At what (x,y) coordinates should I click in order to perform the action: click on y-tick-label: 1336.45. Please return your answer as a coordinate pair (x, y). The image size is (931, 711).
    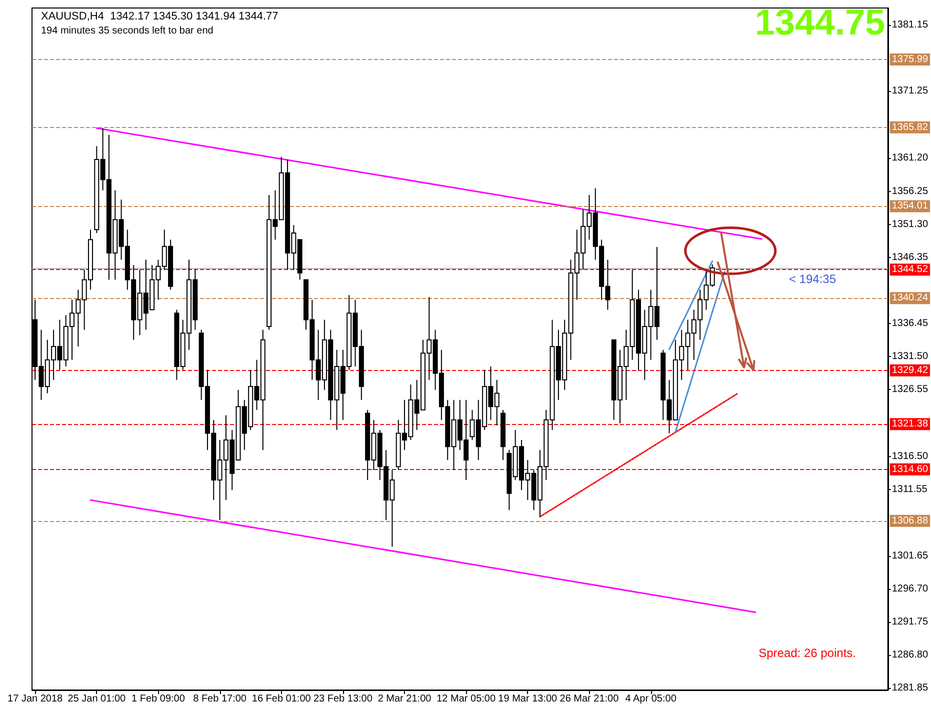
    Looking at the image, I should click on (910, 323).